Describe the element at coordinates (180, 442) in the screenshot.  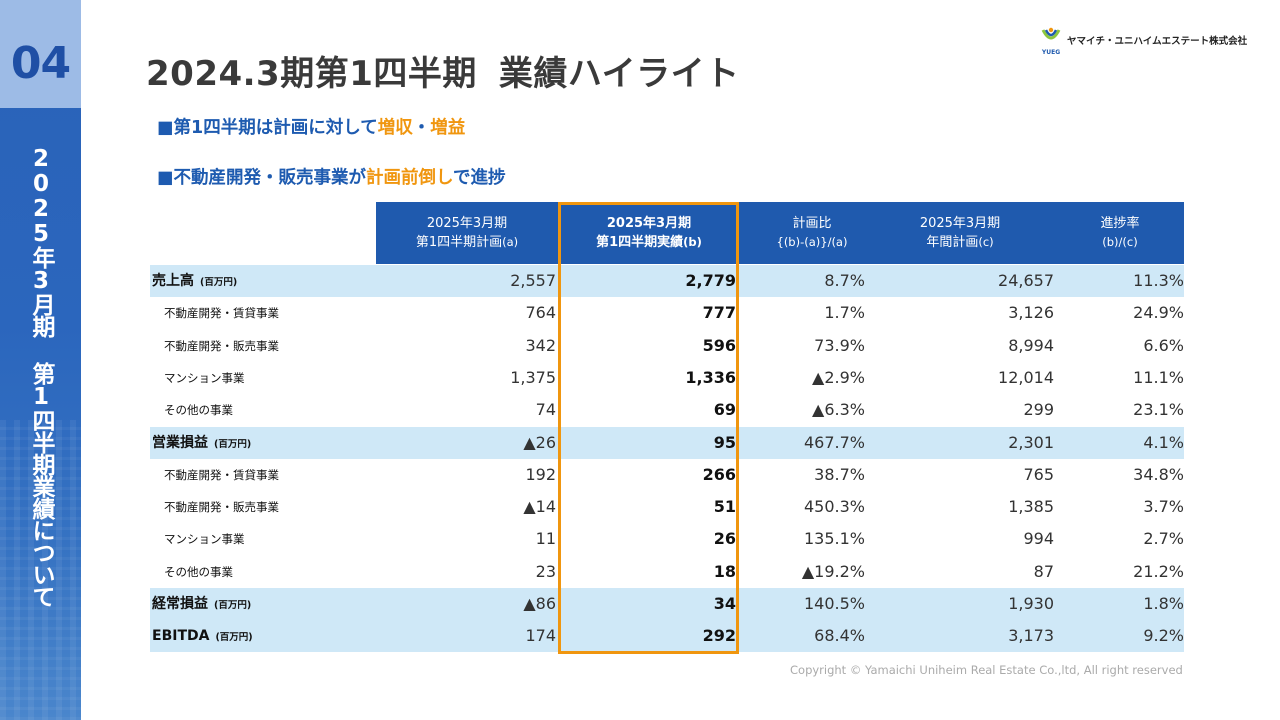
I see `row-label-text: 営業損益` at that location.